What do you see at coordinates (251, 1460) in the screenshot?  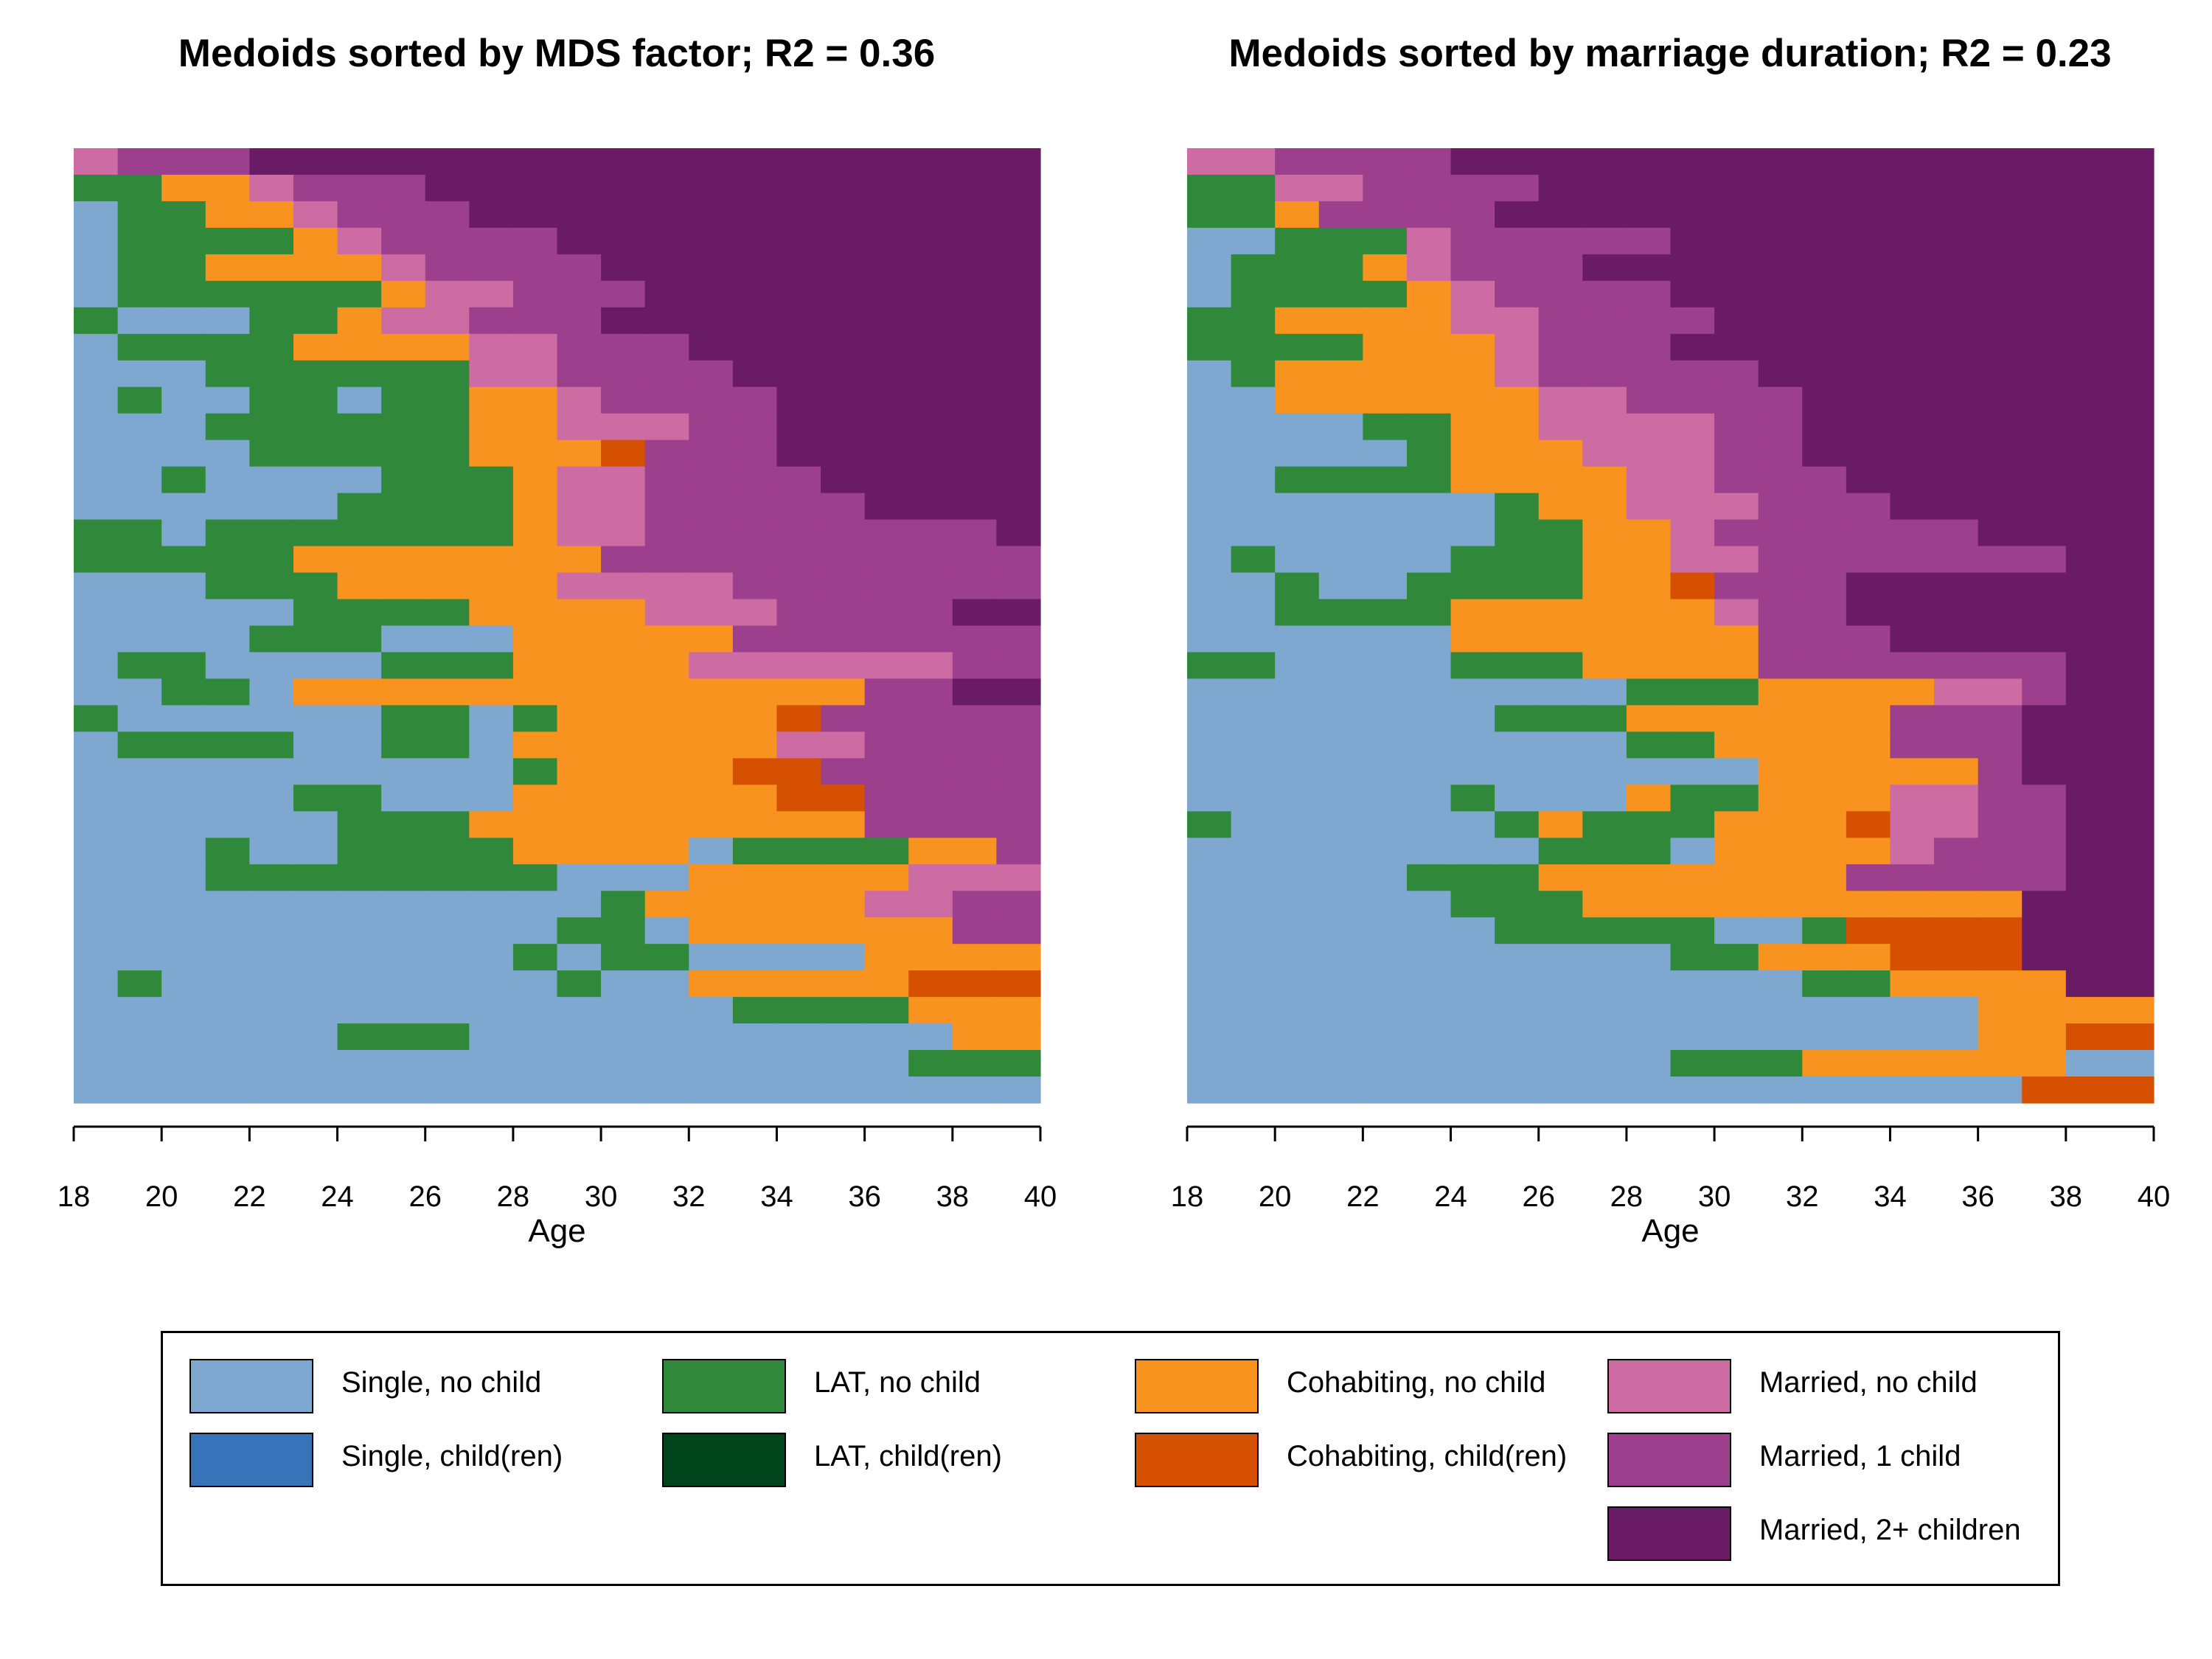 I see `legend-swatch` at bounding box center [251, 1460].